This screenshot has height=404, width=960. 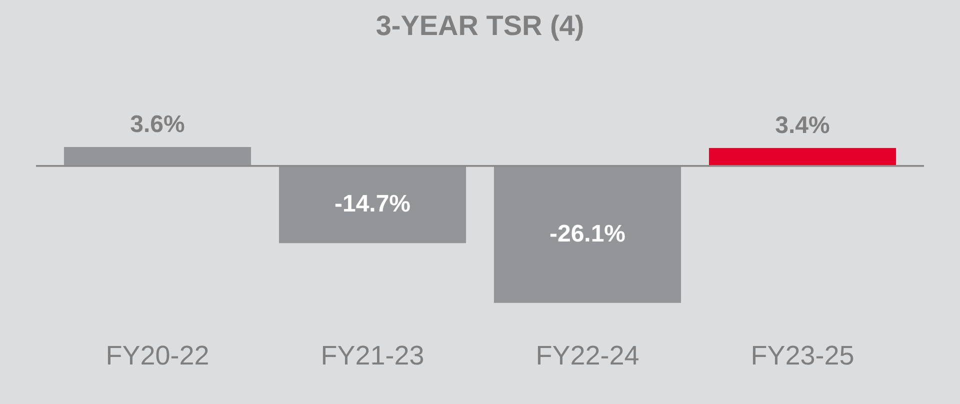 What do you see at coordinates (157, 124) in the screenshot?
I see `data-label: 3.6%` at bounding box center [157, 124].